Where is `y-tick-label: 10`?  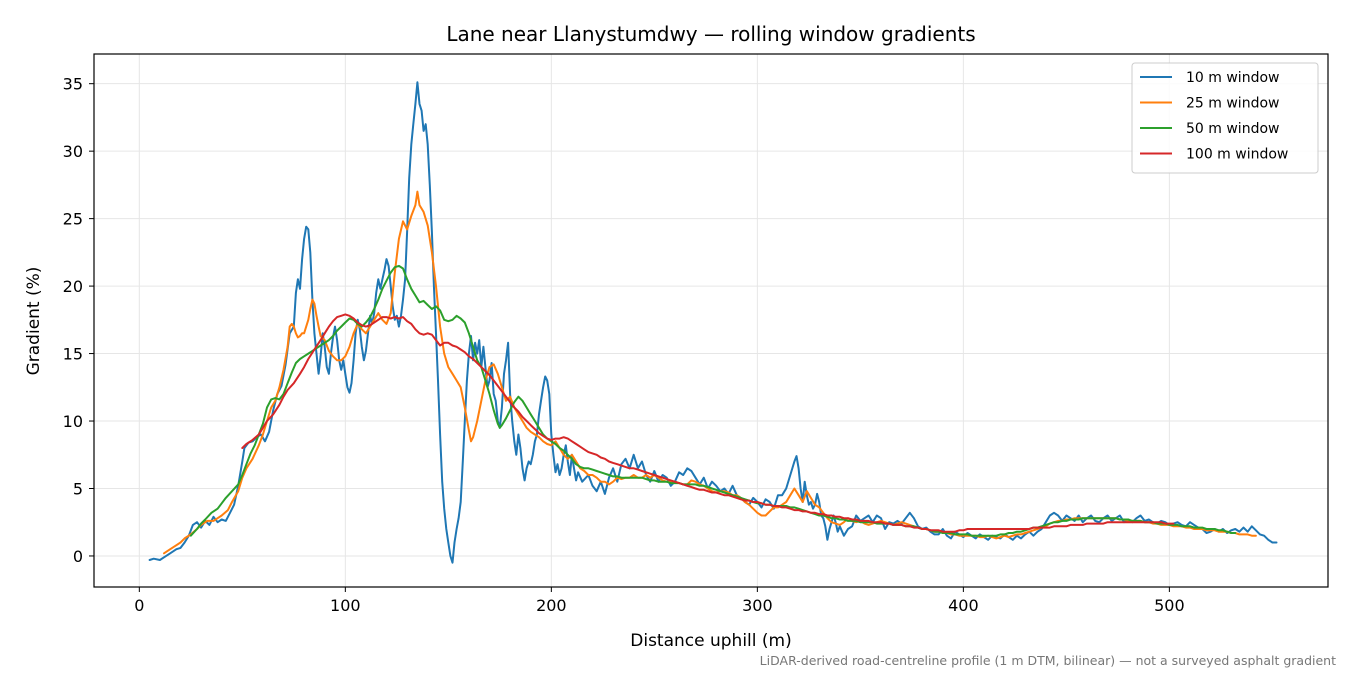
y-tick-label: 10 is located at coordinates (73, 421).